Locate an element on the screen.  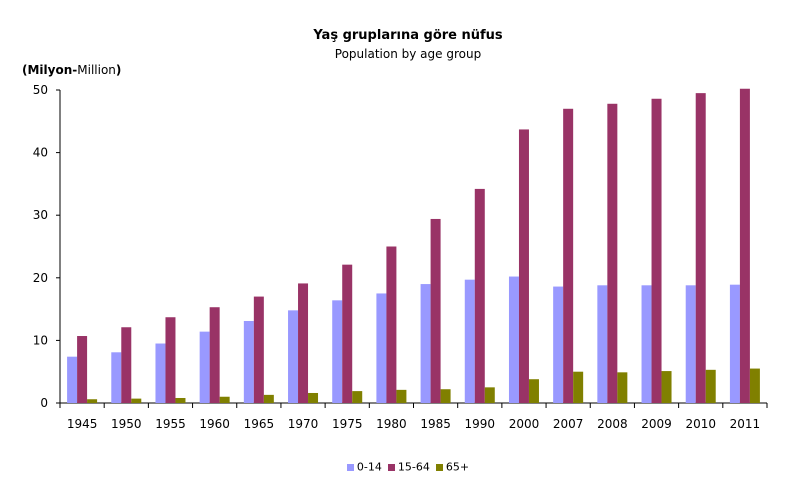
bar-15-64-1945 is located at coordinates (82, 369).